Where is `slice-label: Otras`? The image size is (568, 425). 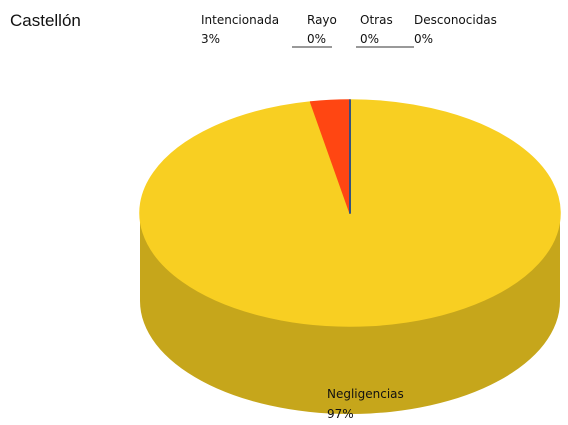 slice-label: Otras is located at coordinates (376, 20).